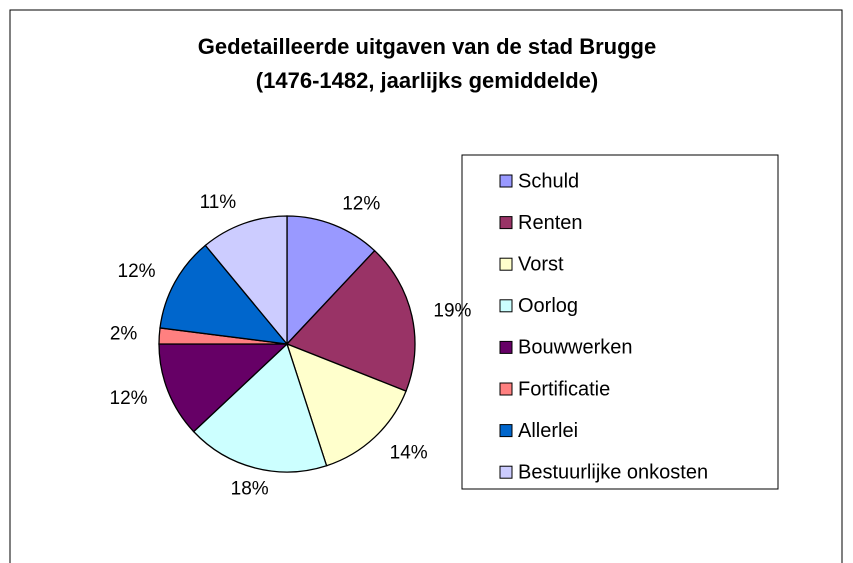 The image size is (853, 563). I want to click on data-label: 19%, so click(452, 310).